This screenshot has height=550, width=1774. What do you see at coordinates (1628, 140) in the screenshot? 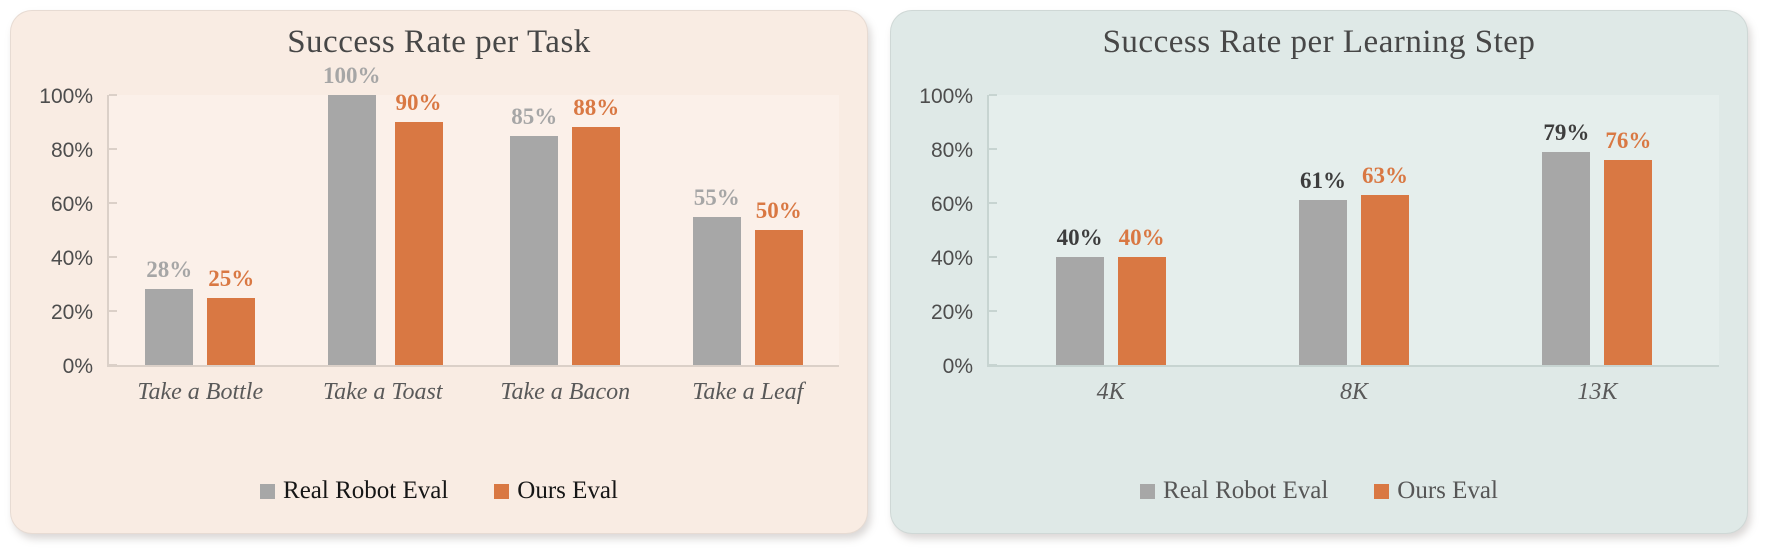
I see `bar-value-label: 76%` at bounding box center [1628, 140].